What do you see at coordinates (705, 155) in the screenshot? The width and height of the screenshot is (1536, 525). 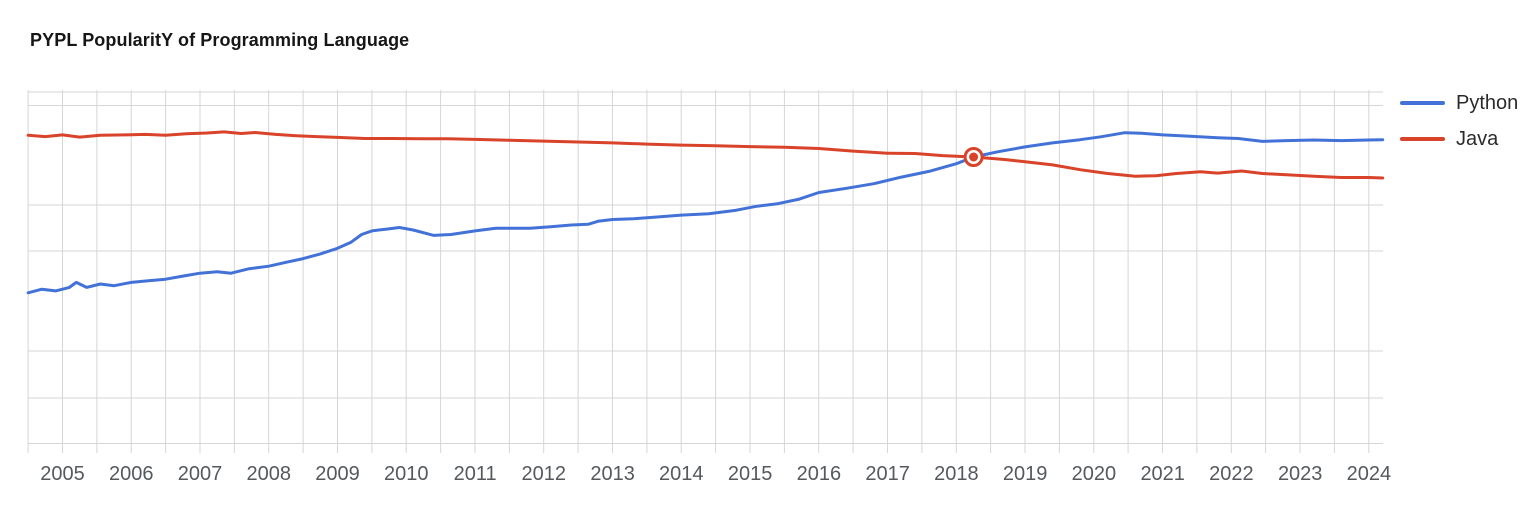 I see `java-series-line` at bounding box center [705, 155].